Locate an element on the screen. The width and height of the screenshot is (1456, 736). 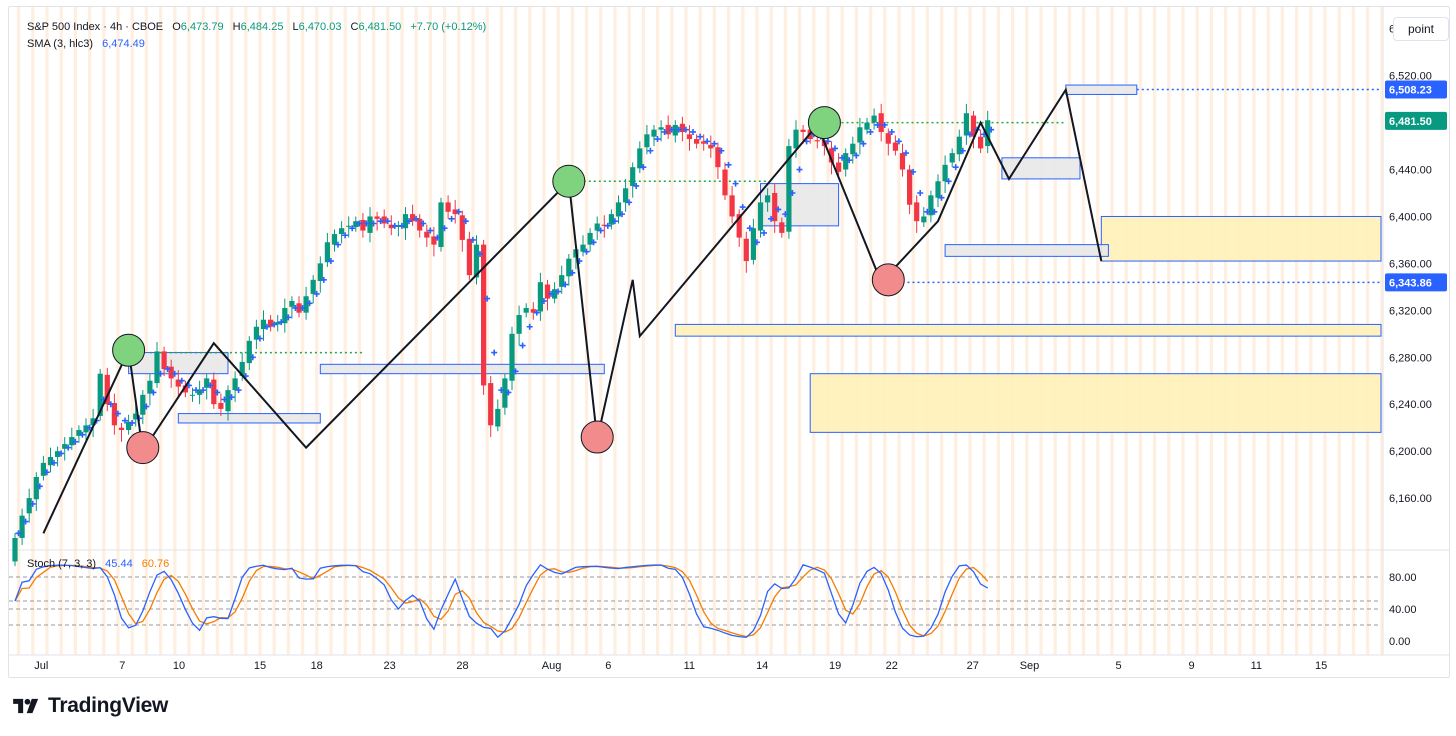
tradingview-brand: TradingView is located at coordinates (90, 706).